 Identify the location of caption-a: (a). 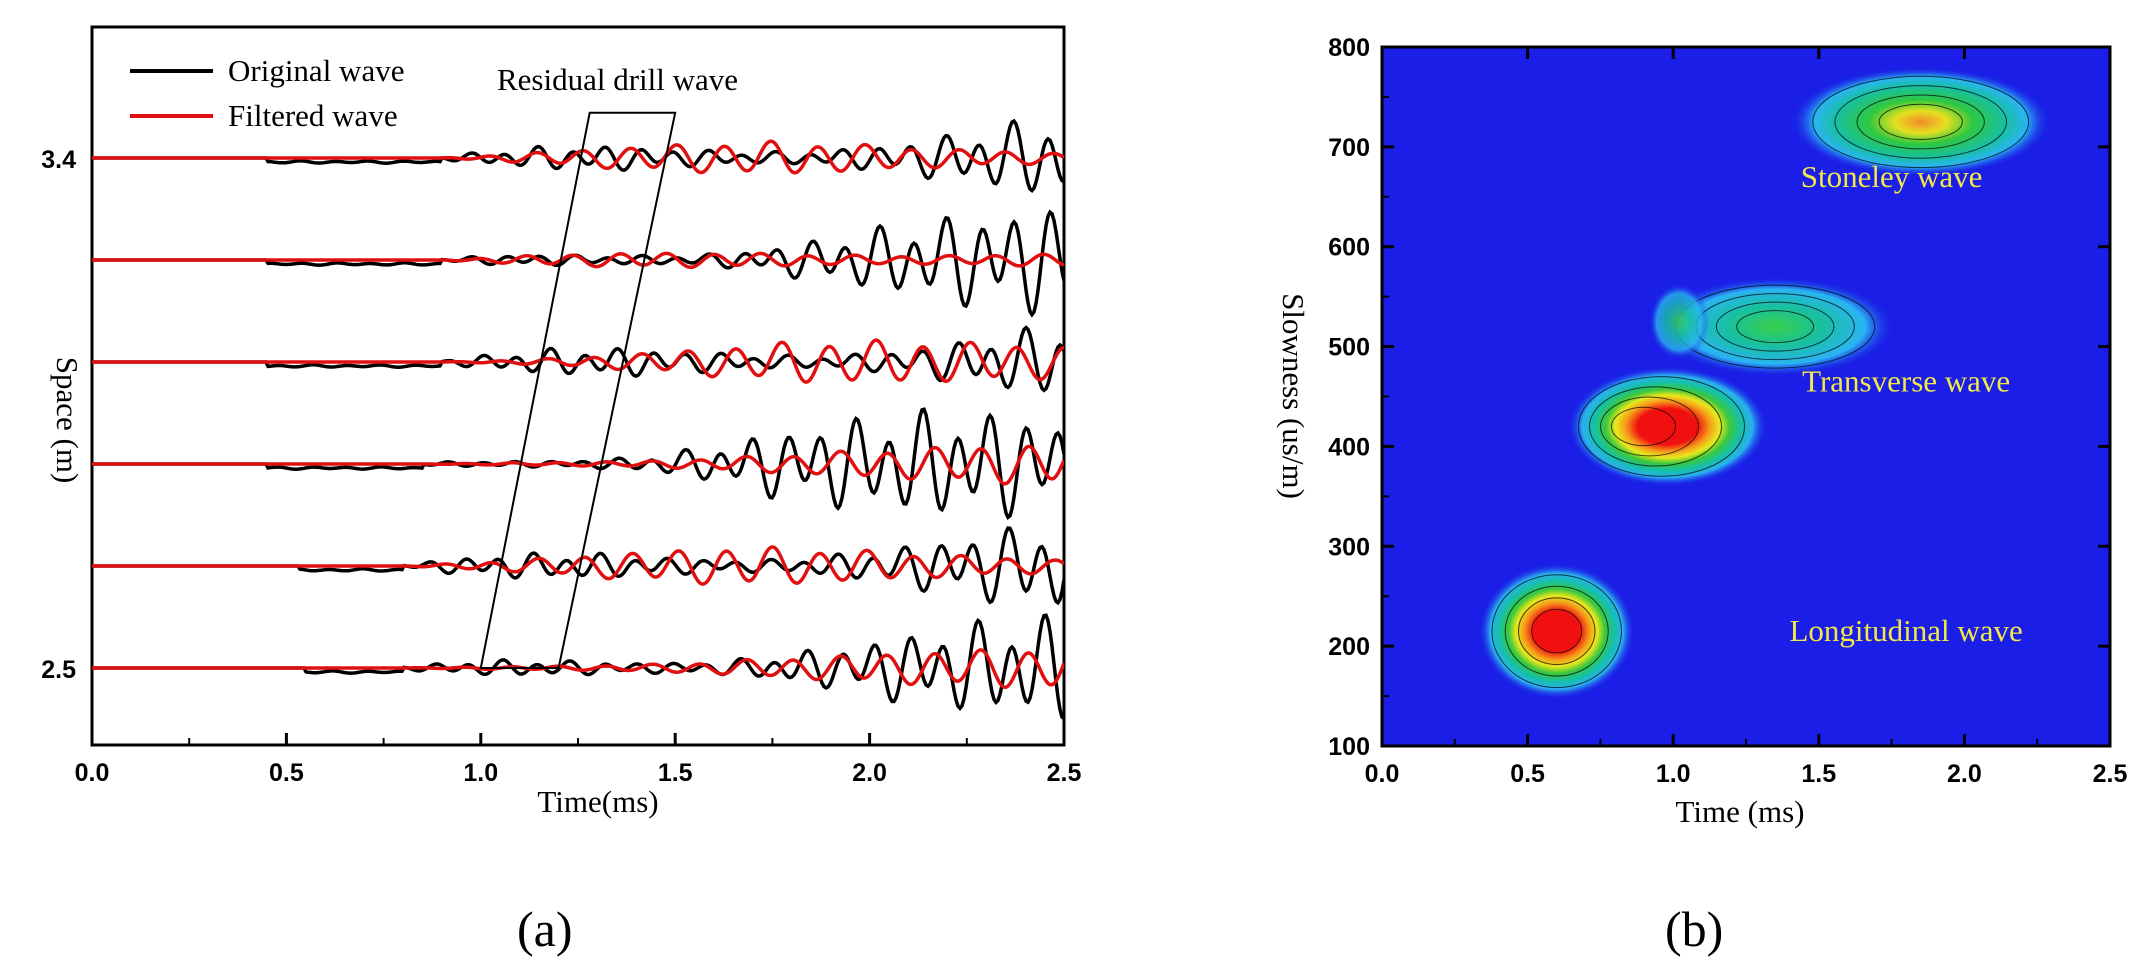
(545, 929).